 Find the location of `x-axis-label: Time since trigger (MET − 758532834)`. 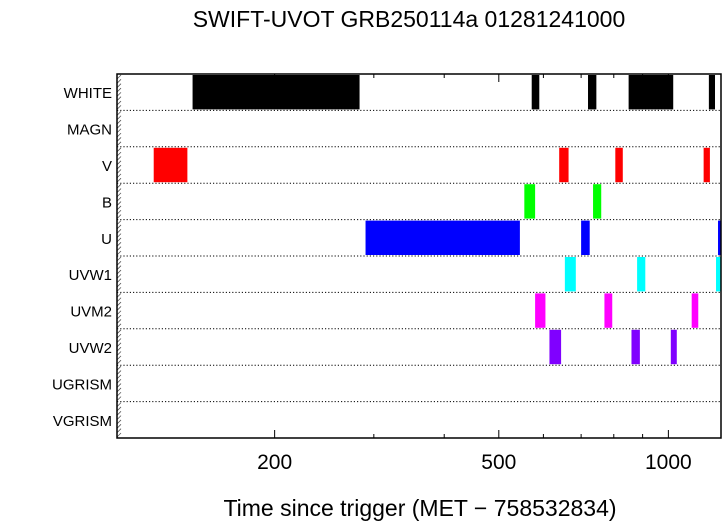

x-axis-label: Time since trigger (MET − 758532834) is located at coordinates (419, 508).